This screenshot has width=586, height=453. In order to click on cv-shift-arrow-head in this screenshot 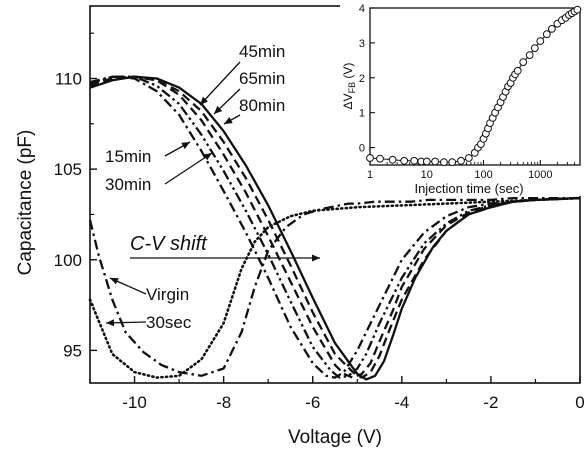, I will do `click(316, 258)`.